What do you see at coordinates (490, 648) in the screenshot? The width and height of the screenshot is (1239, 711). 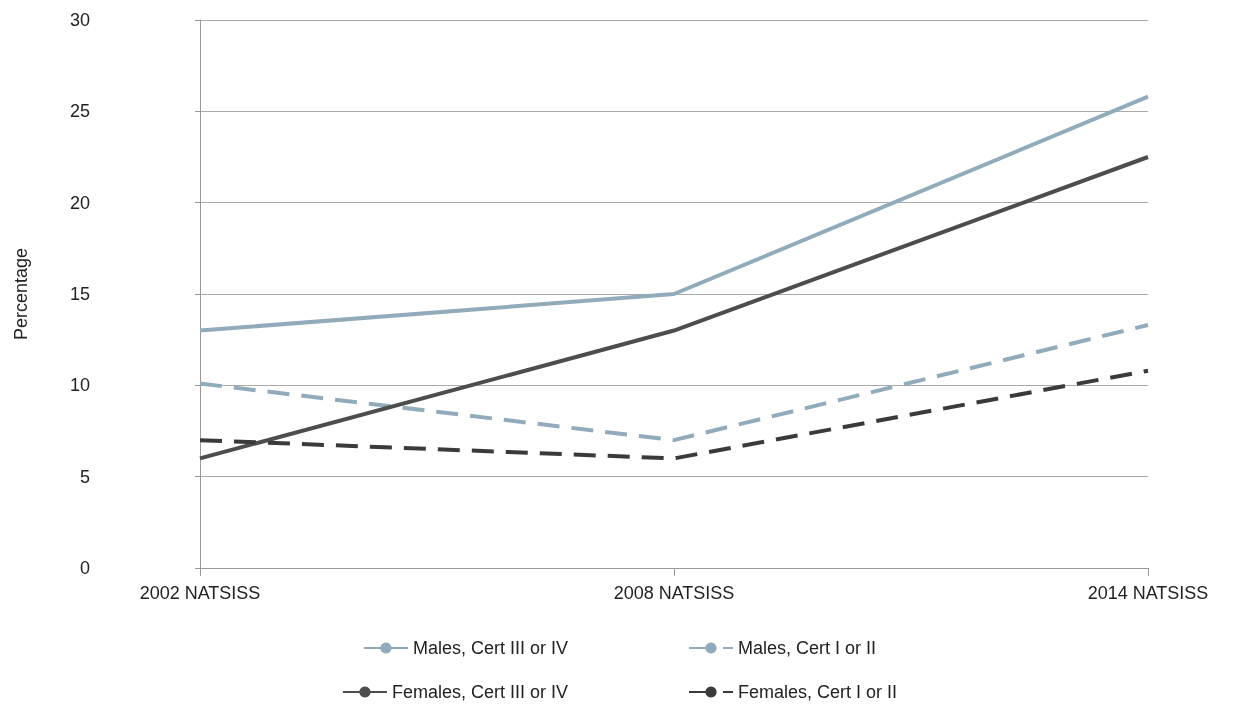 I see `legend-label: Males, Cert III or IV` at bounding box center [490, 648].